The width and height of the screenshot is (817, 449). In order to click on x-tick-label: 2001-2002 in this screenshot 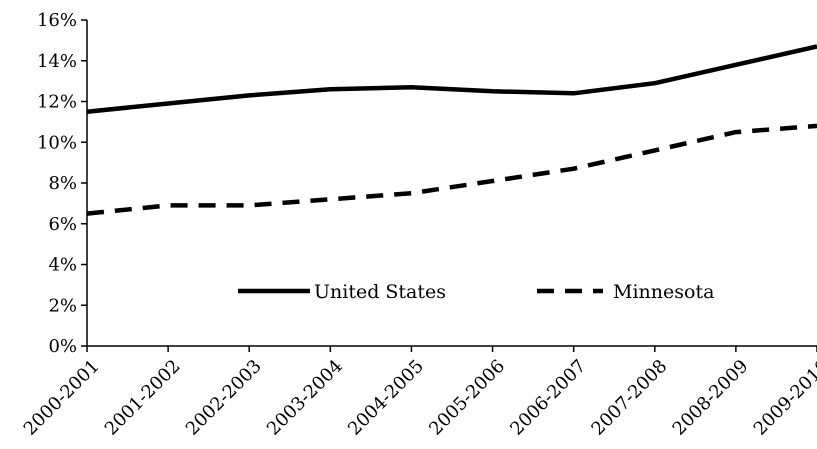, I will do `click(143, 398)`.